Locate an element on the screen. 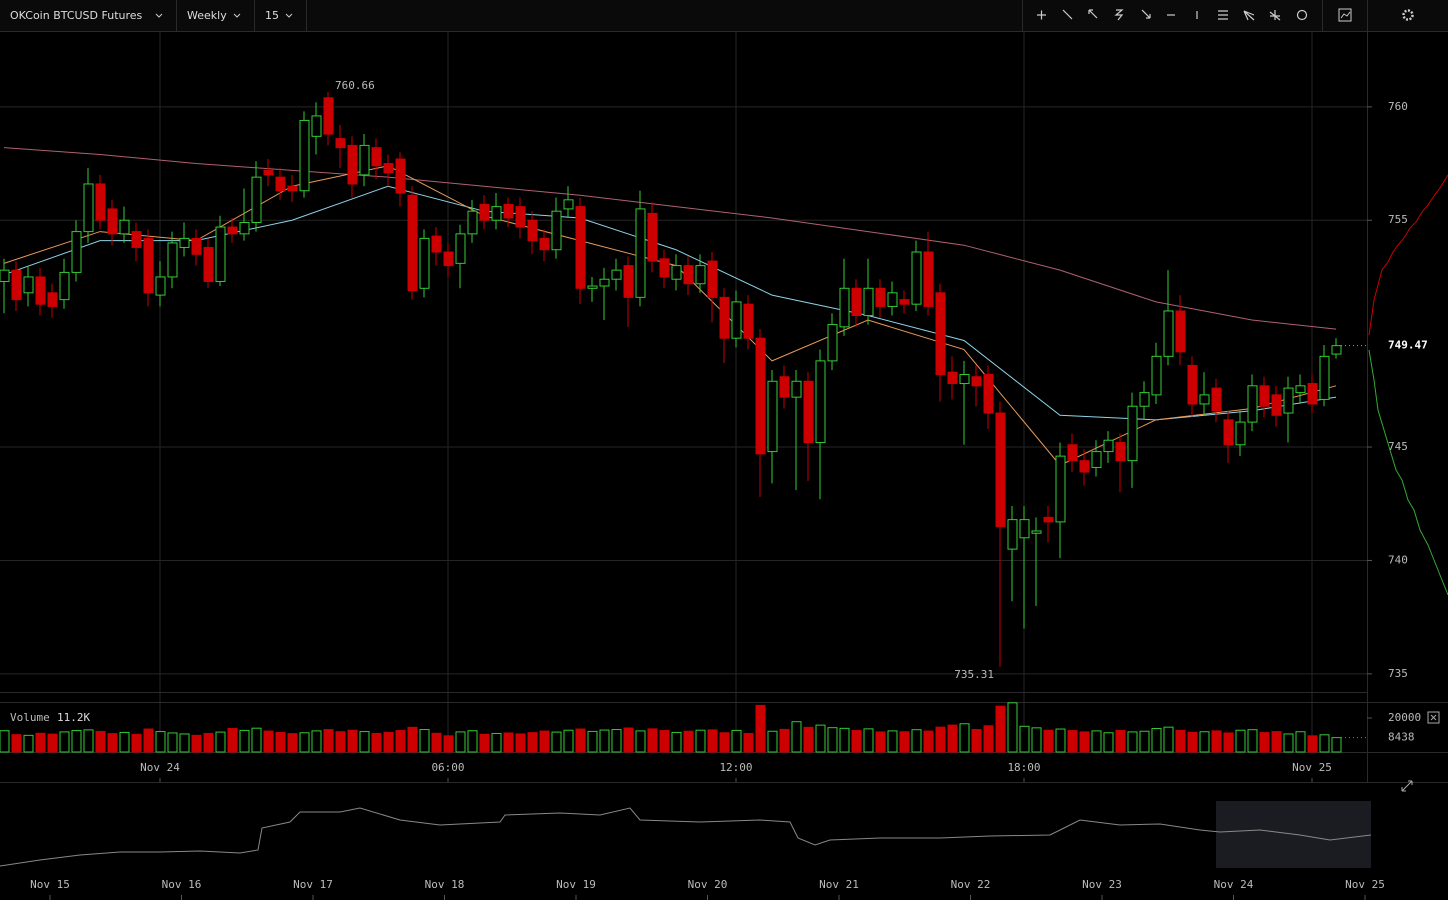 Image resolution: width=1448 pixels, height=900 pixels. circle-tool is located at coordinates (1302, 15).